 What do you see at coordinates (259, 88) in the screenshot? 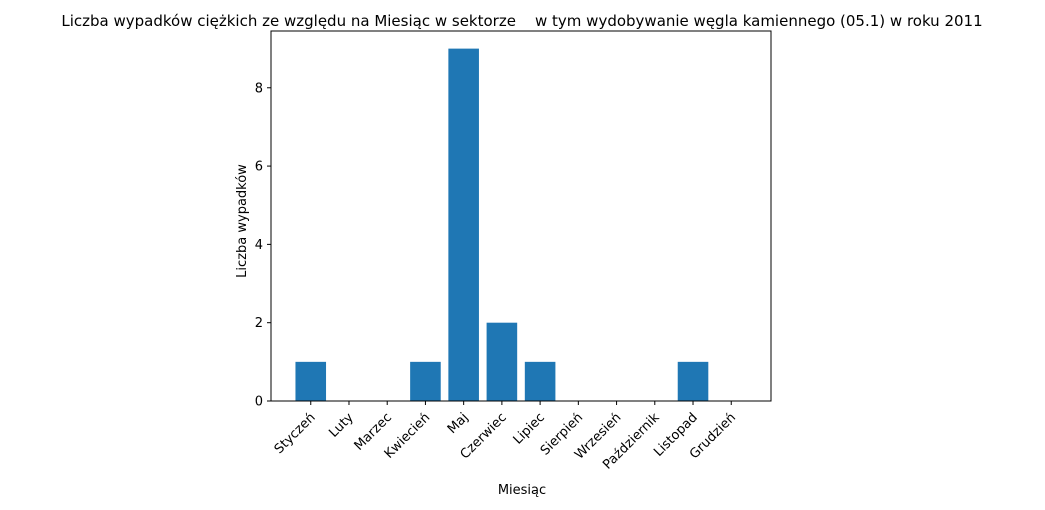
I see `y-tick-label: 8` at bounding box center [259, 88].